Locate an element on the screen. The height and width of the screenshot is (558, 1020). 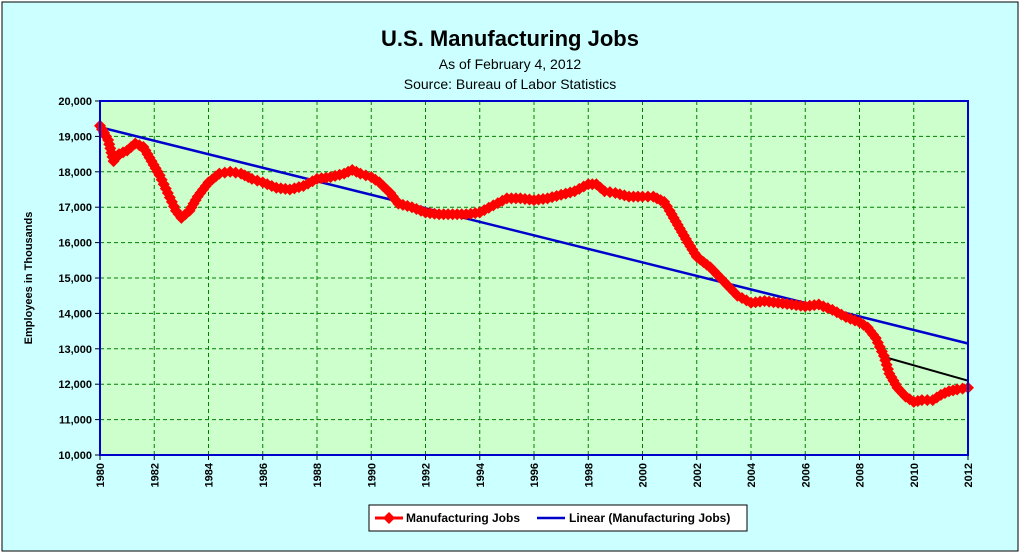
y-axis-label: Employees in Thousands is located at coordinates (29, 278).